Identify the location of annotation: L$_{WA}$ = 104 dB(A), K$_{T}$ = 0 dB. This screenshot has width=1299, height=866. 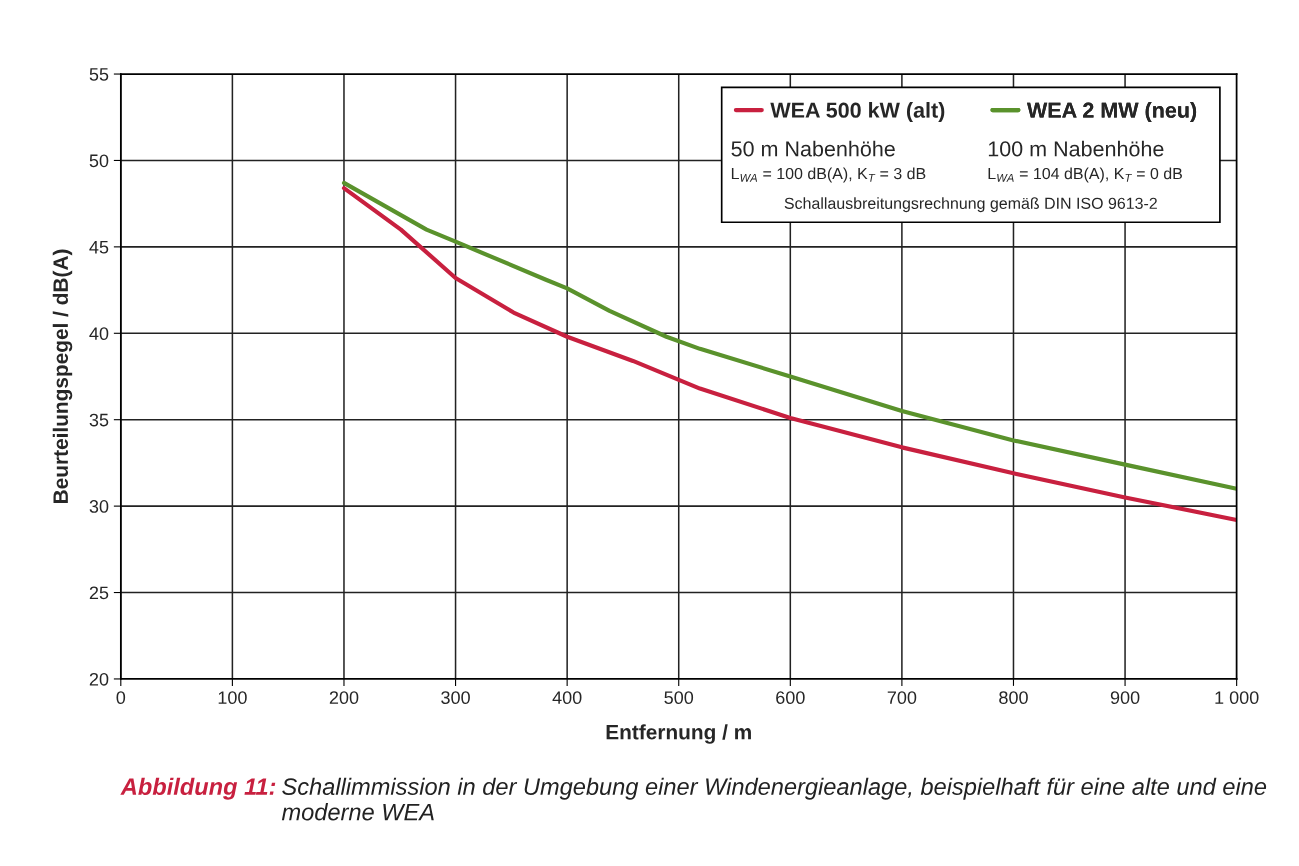
(1085, 175).